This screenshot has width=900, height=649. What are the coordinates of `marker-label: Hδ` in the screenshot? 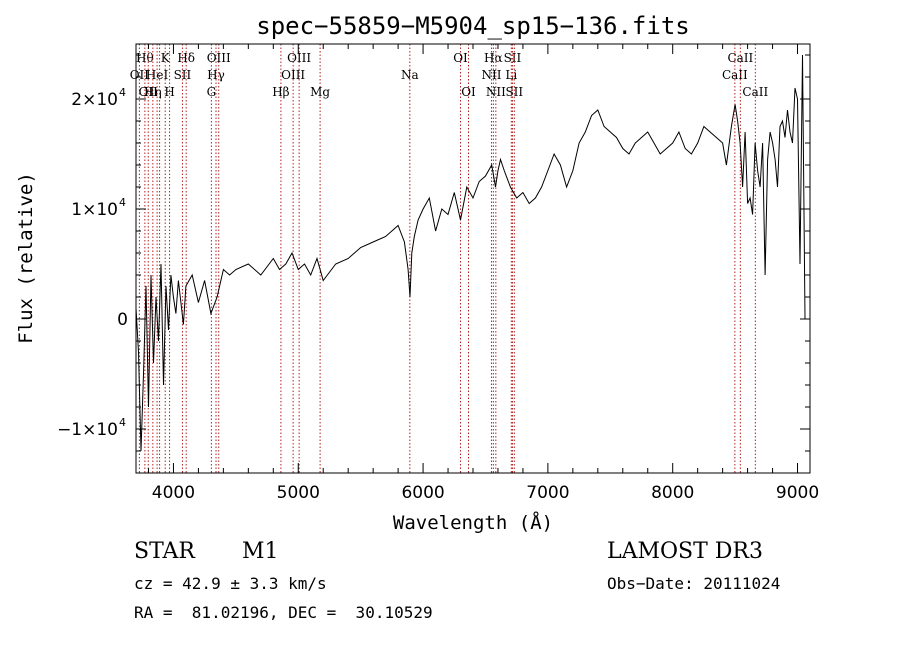 It's located at (186, 58).